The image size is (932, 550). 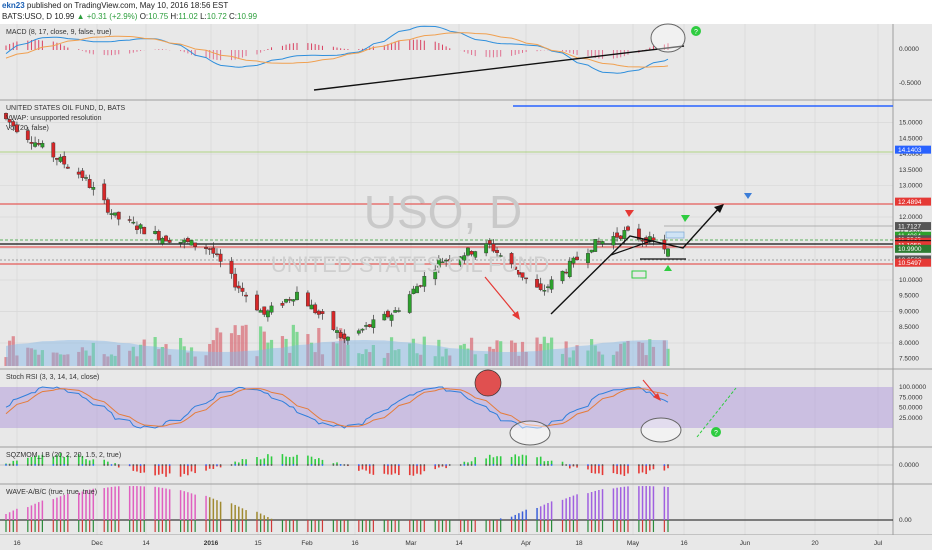 What do you see at coordinates (65, 108) in the screenshot?
I see `price-label: UNITED STATES OIL FUND, D, BATS` at bounding box center [65, 108].